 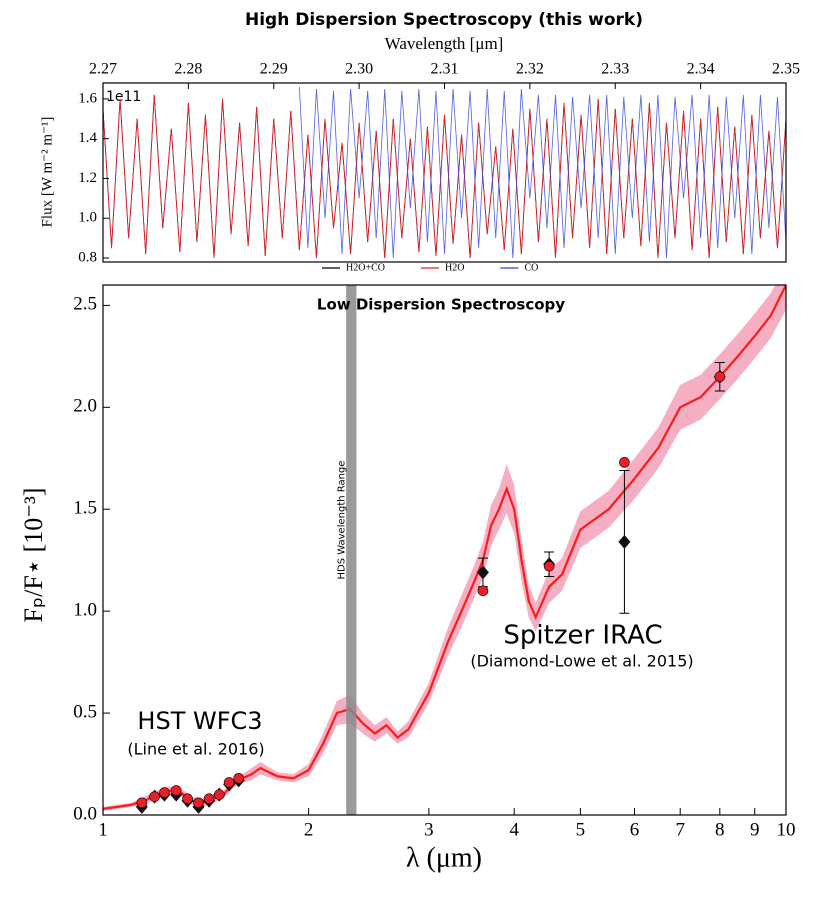 What do you see at coordinates (341, 520) in the screenshot?
I see `hds-label: HDS Wavelength Range` at bounding box center [341, 520].